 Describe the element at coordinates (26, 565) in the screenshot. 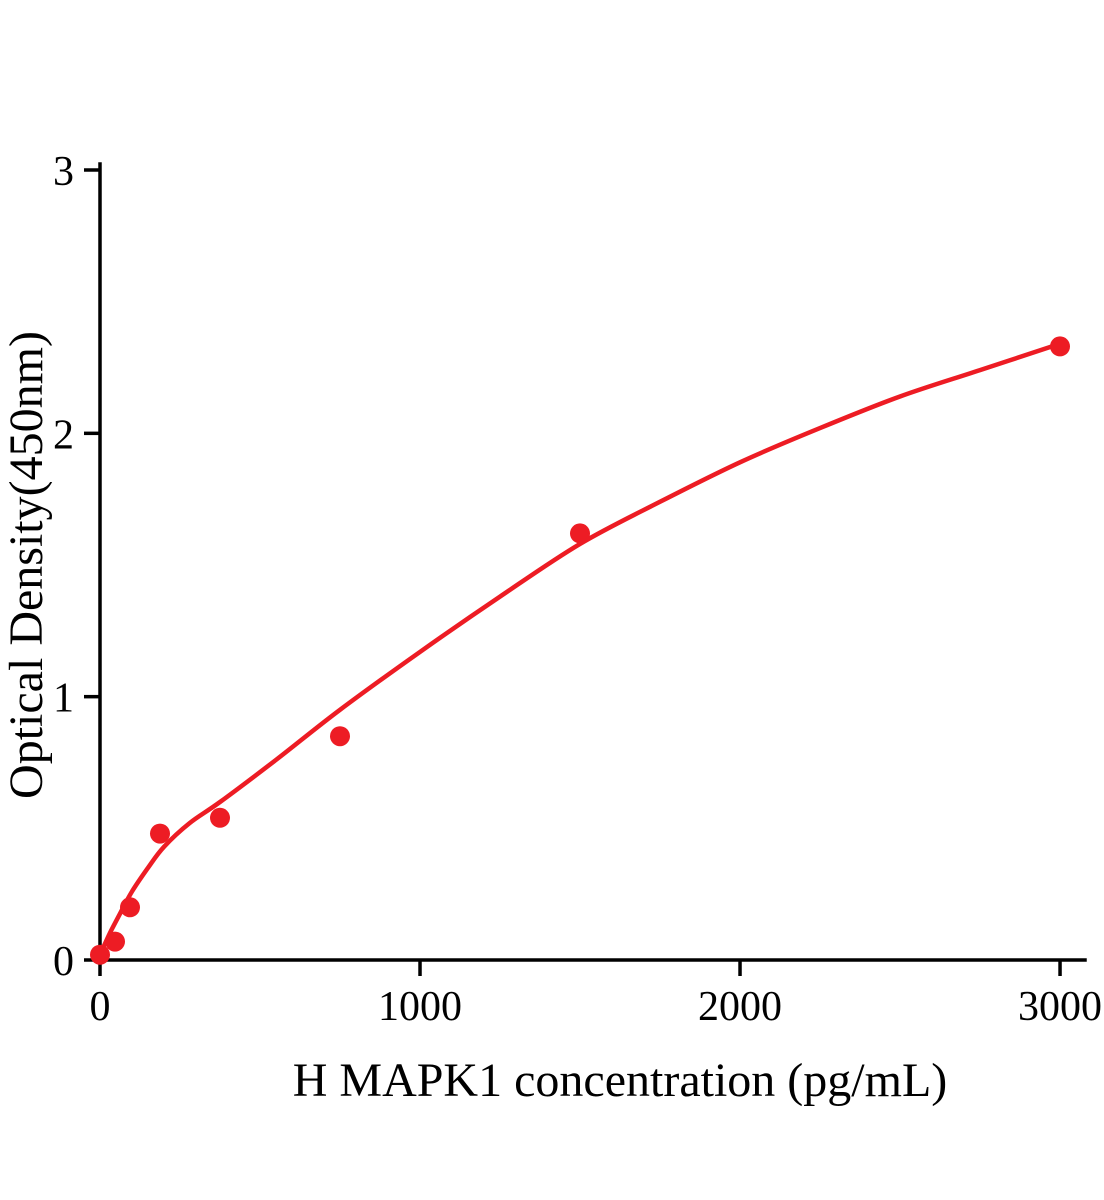

I see `y-axis-label: Optical Density(450nm)` at that location.